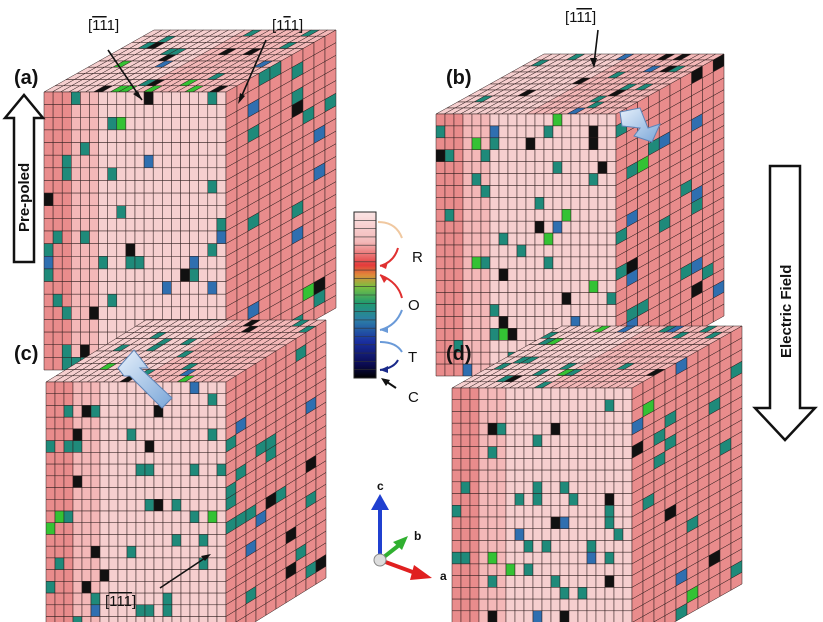 This screenshot has height=622, width=823. What do you see at coordinates (270, 60) in the screenshot?
I see `annotation-a-right: [111]` at bounding box center [270, 60].